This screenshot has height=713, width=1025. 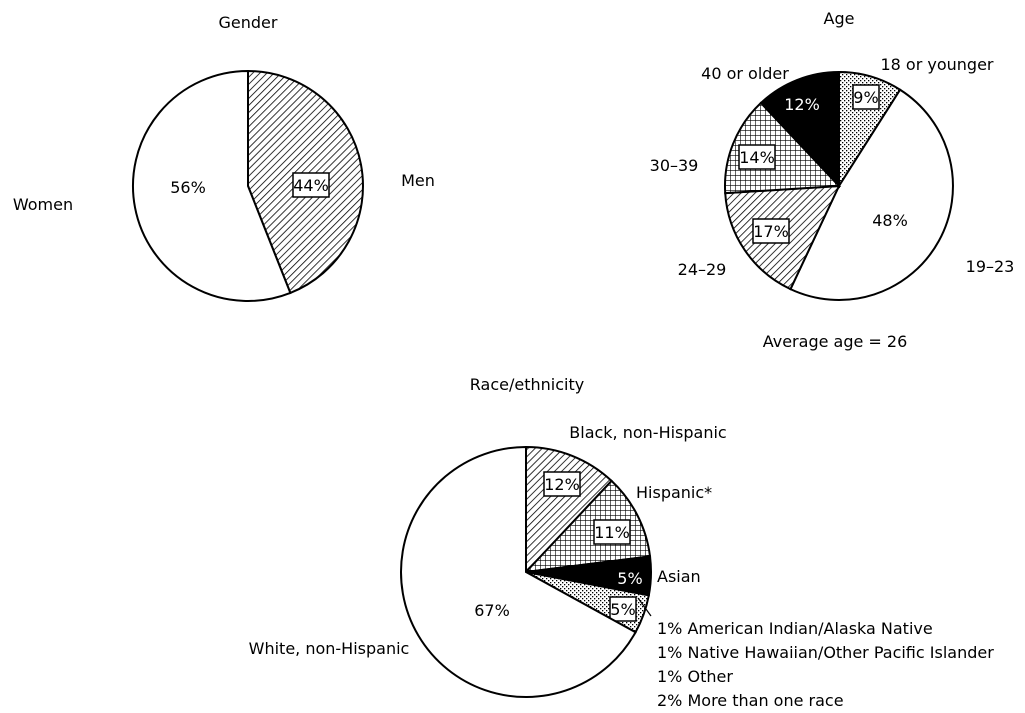 I want to click on gender-labels: Men Women, so click(x=224, y=192).